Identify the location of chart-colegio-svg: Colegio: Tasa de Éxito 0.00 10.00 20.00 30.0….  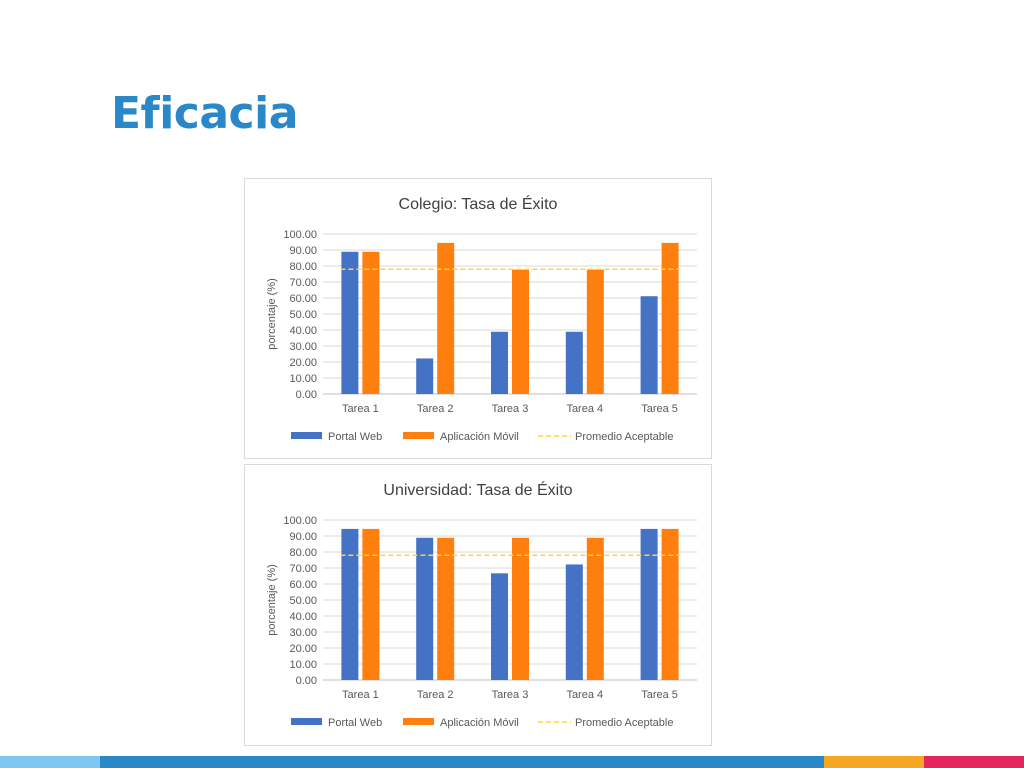
(481, 318).